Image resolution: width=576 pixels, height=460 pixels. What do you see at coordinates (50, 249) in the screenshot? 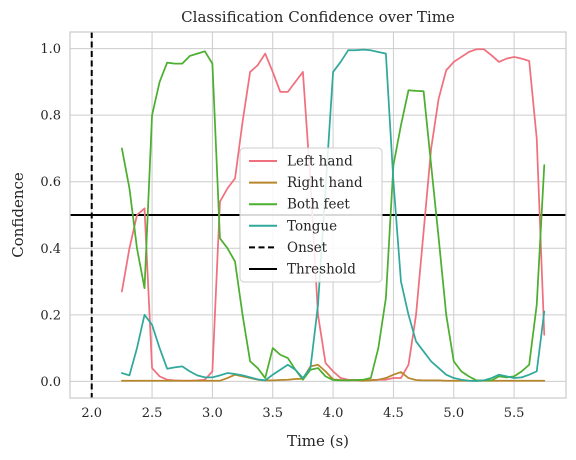
I see `y-tick-label: 0.4` at bounding box center [50, 249].